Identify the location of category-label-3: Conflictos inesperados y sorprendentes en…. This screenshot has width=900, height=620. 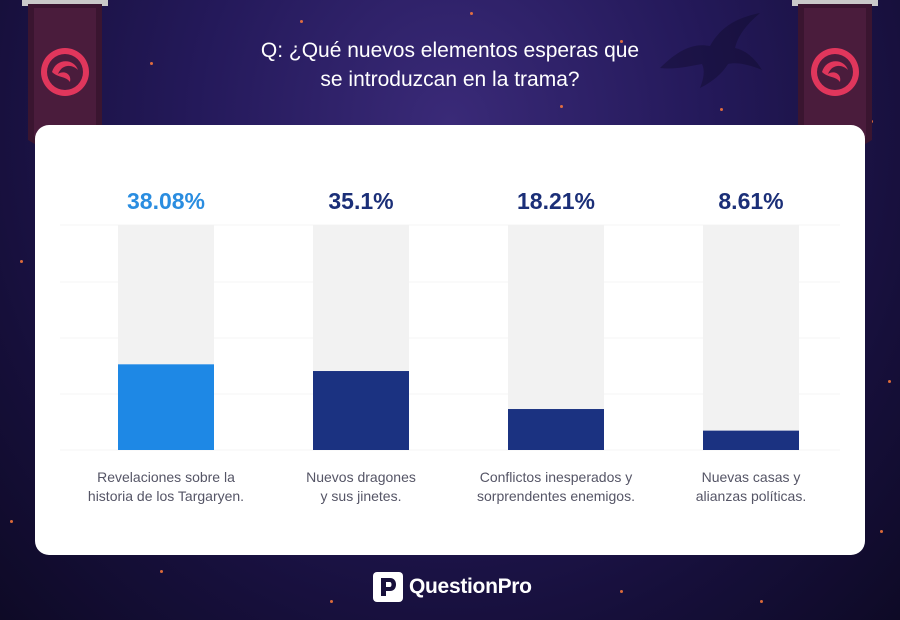
(556, 486).